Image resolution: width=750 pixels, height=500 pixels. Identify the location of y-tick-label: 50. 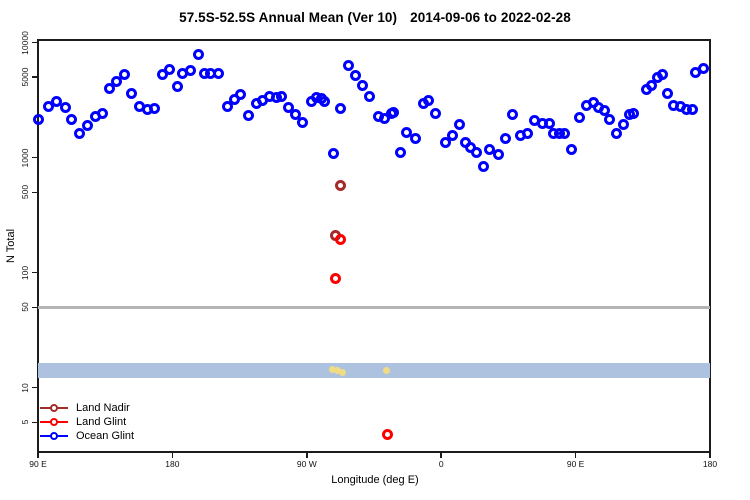
(25, 307).